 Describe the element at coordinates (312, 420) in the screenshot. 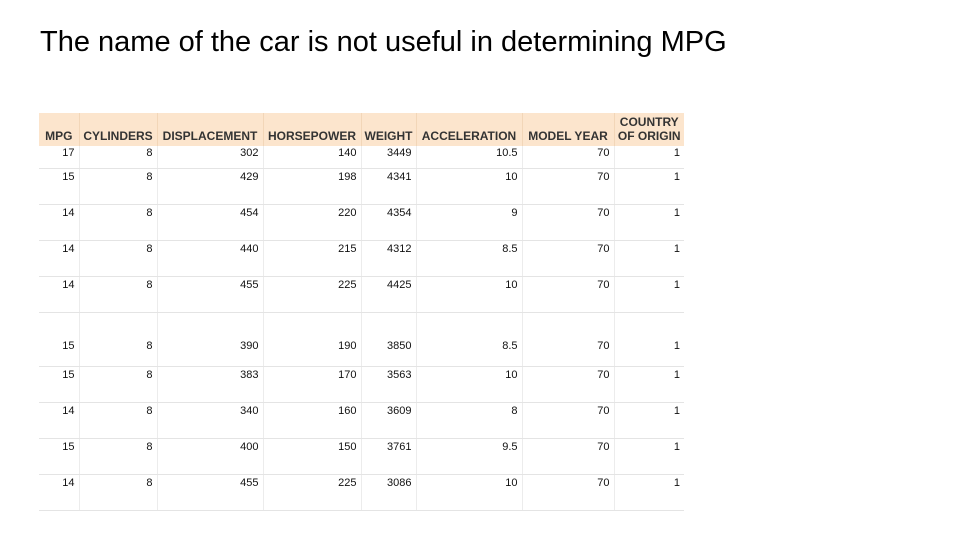

I see `table-cell-horsepower: 160` at that location.